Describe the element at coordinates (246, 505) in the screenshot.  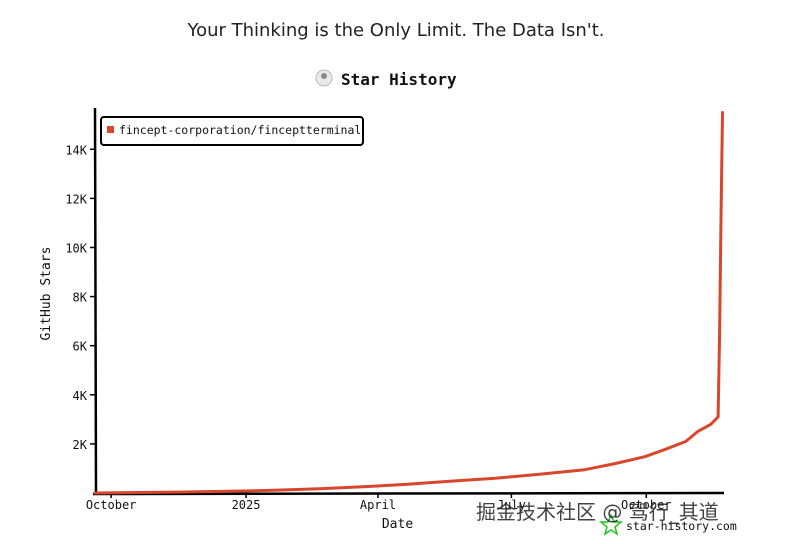
I see `x-tick-label: 2025` at that location.